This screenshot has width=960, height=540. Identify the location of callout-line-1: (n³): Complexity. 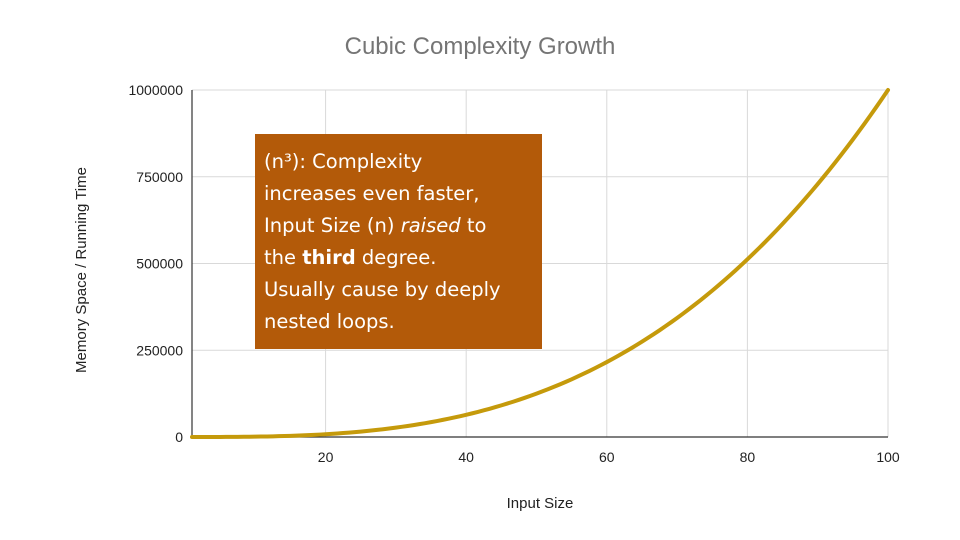
(398, 162).